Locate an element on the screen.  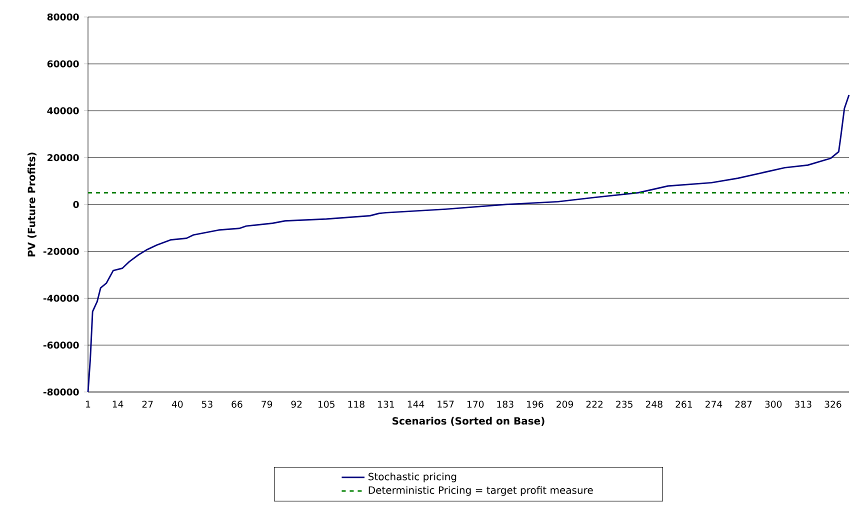
x-tick-label: 287 is located at coordinates (743, 404).